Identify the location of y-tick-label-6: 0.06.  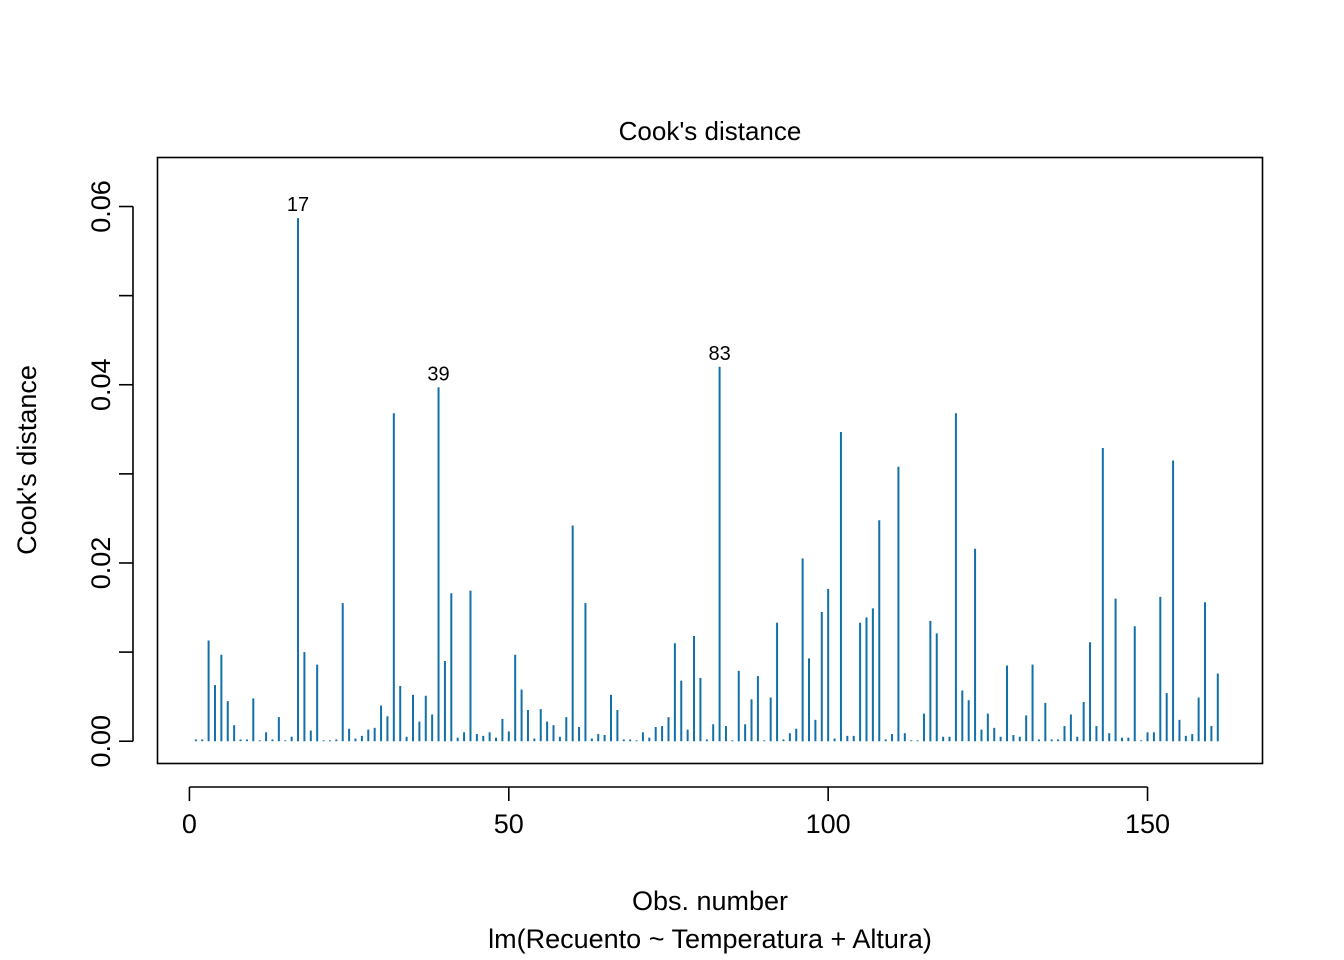
(101, 206).